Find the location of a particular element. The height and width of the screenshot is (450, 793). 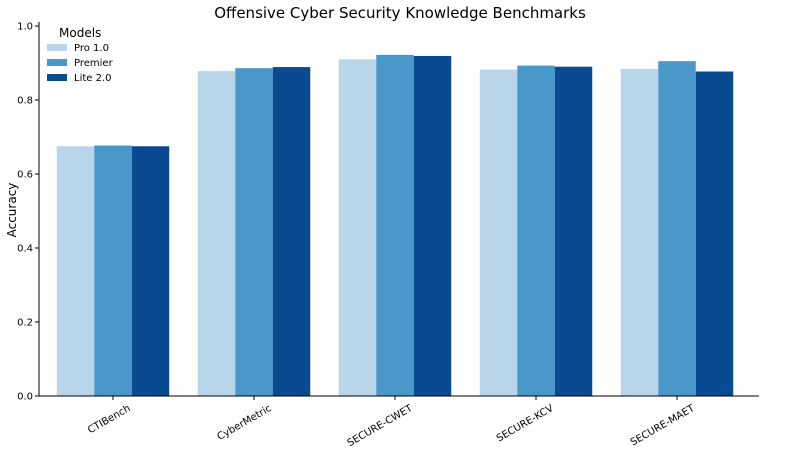

y-tick-label: 0.2 is located at coordinates (25, 323).